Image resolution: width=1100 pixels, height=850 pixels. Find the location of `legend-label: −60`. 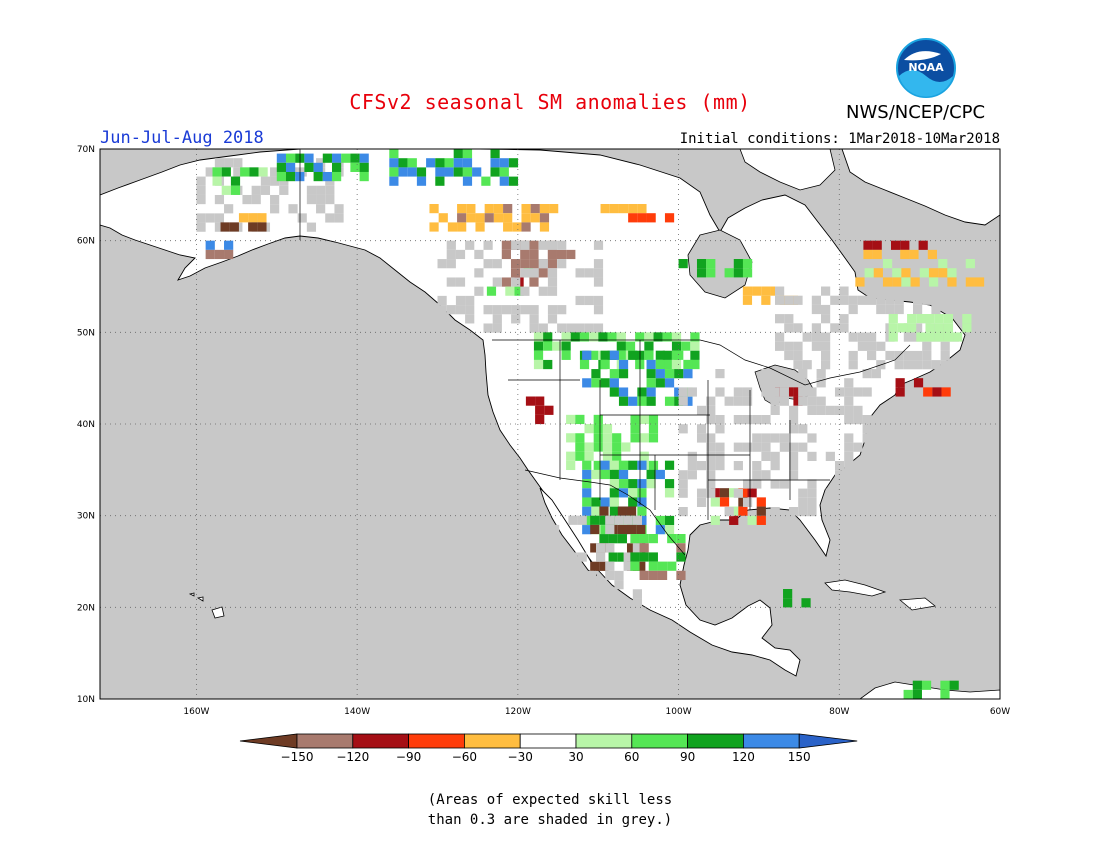

legend-label: −60 is located at coordinates (464, 757).